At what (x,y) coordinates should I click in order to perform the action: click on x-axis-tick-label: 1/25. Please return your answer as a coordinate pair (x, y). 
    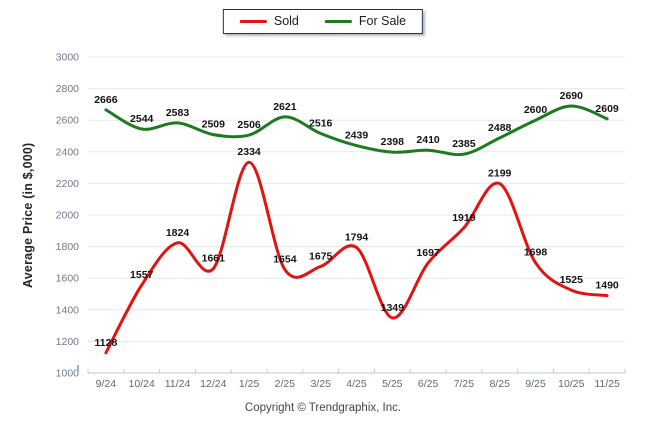
    Looking at the image, I should click on (249, 384).